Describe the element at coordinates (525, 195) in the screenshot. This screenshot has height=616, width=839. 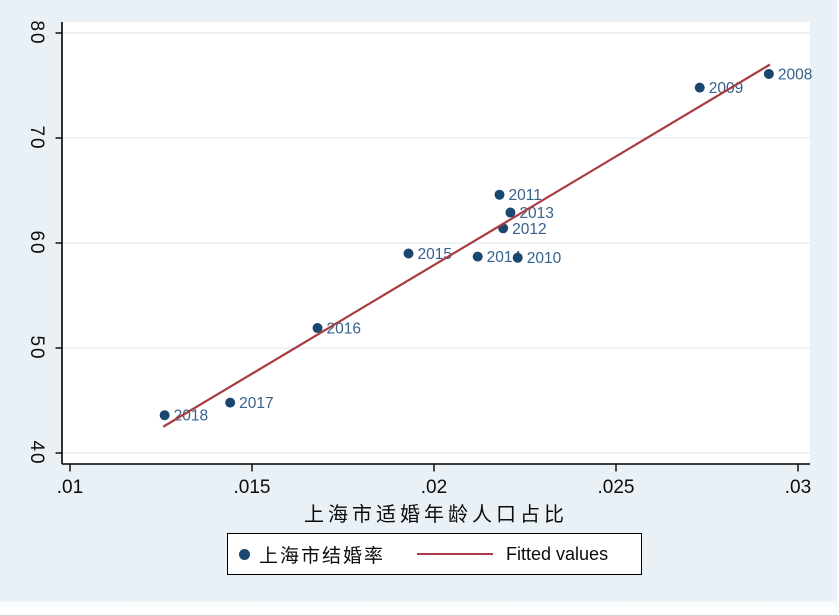
I see `data-point-year-label: 2011` at that location.